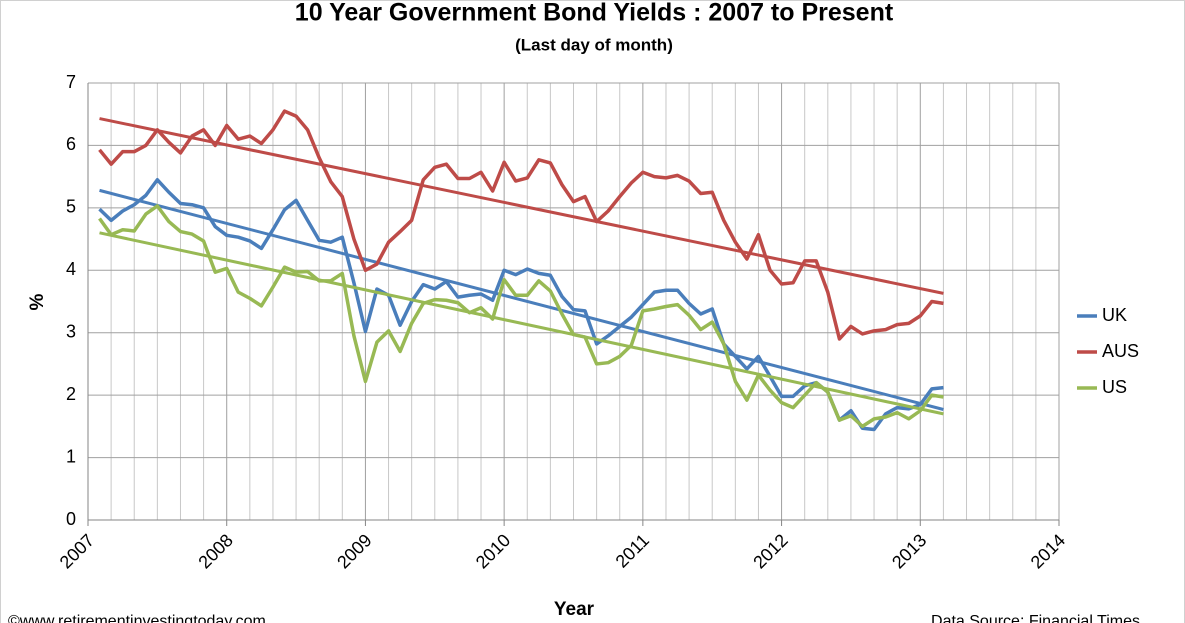 The image size is (1185, 623). Describe the element at coordinates (1114, 315) in the screenshot. I see `legend-label: UK` at that location.